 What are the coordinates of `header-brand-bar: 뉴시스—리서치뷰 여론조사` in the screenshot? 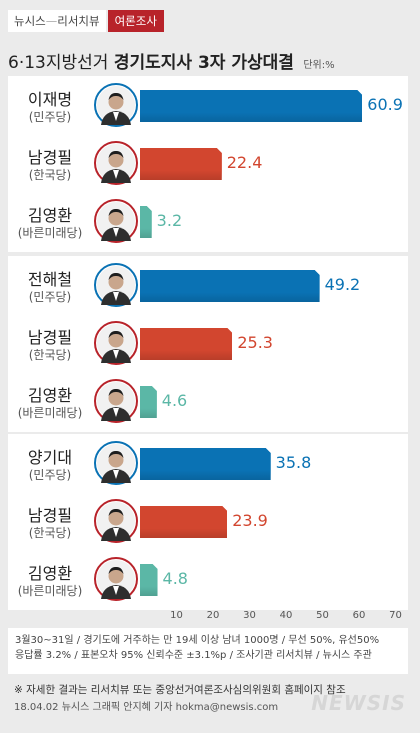 It's located at (86, 21).